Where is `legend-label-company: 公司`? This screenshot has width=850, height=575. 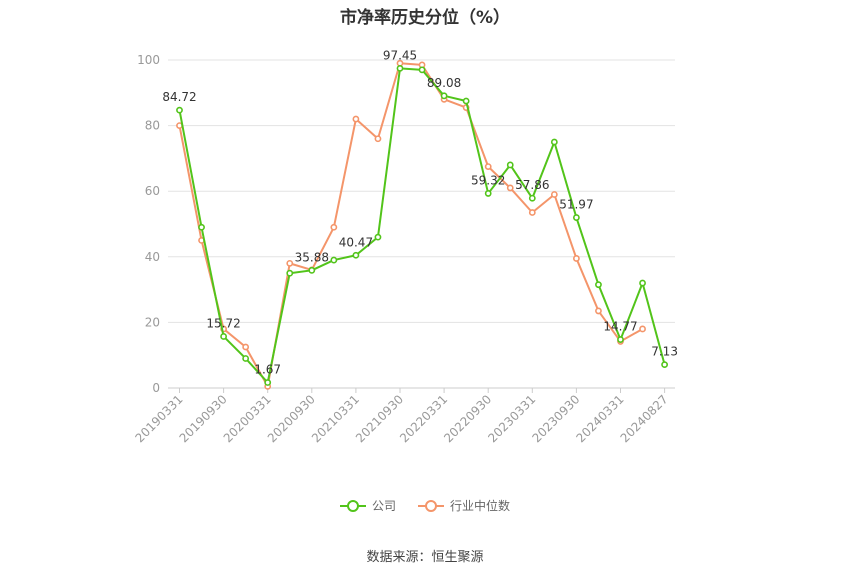 legend-label-company: 公司 is located at coordinates (383, 506).